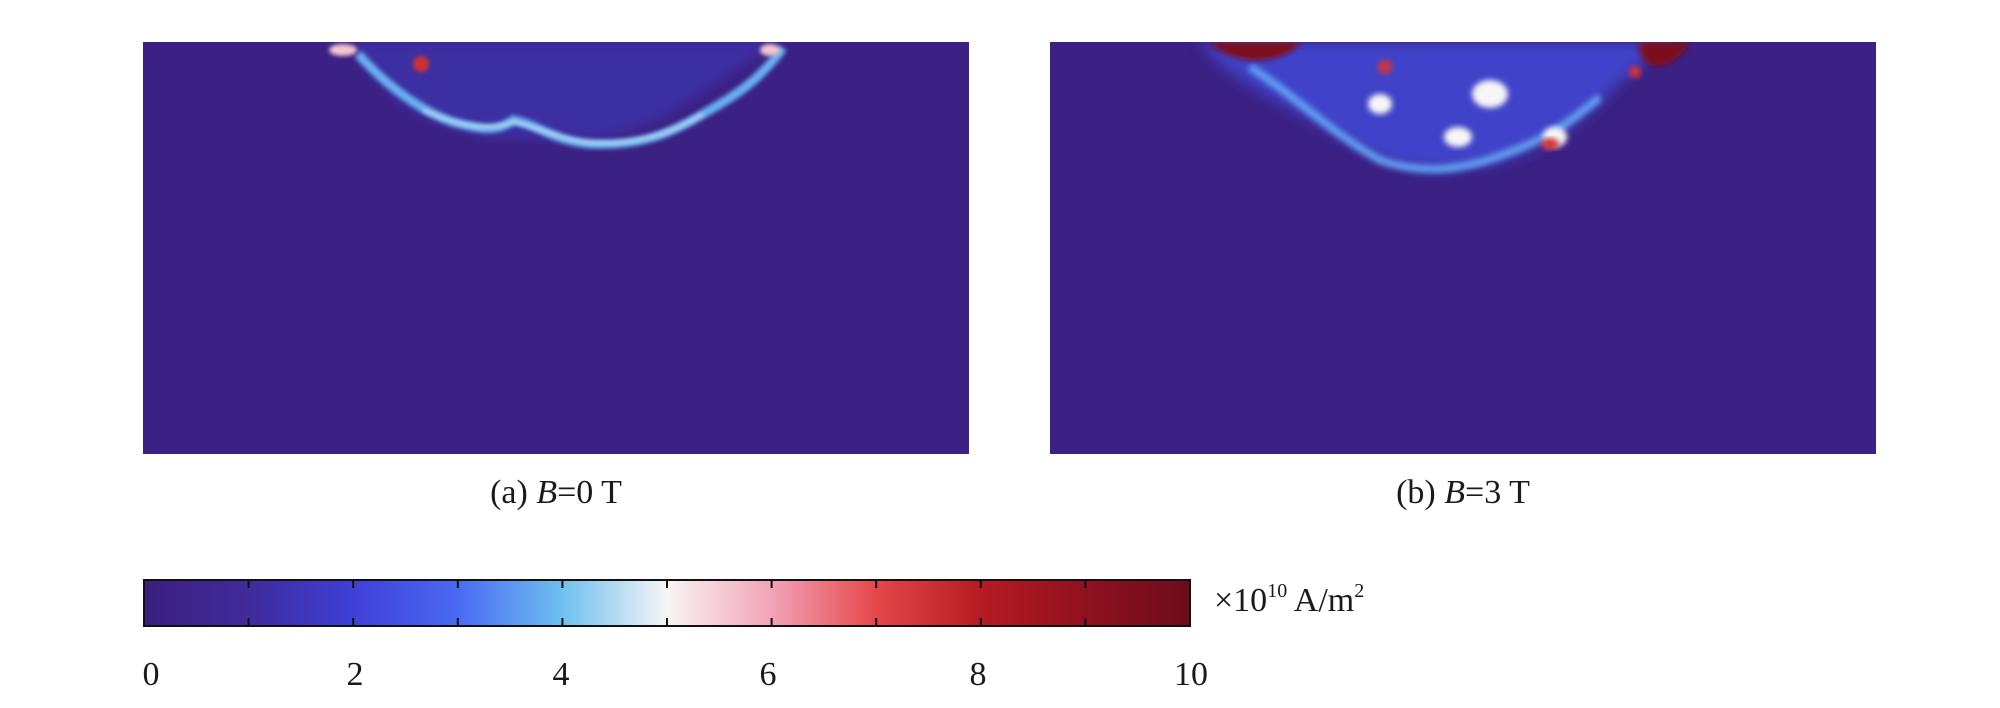 The width and height of the screenshot is (2000, 708). Describe the element at coordinates (556, 492) in the screenshot. I see `panel-a-caption: (a) B=0 T` at that location.